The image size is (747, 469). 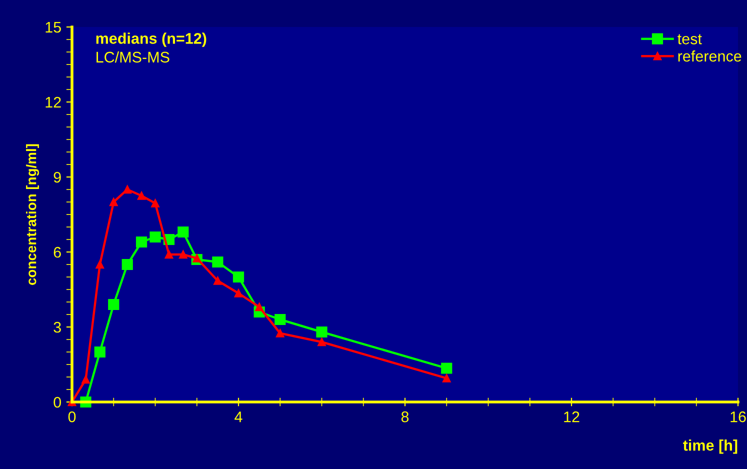 What do you see at coordinates (238, 417) in the screenshot?
I see `x-tick-label: 4` at bounding box center [238, 417].